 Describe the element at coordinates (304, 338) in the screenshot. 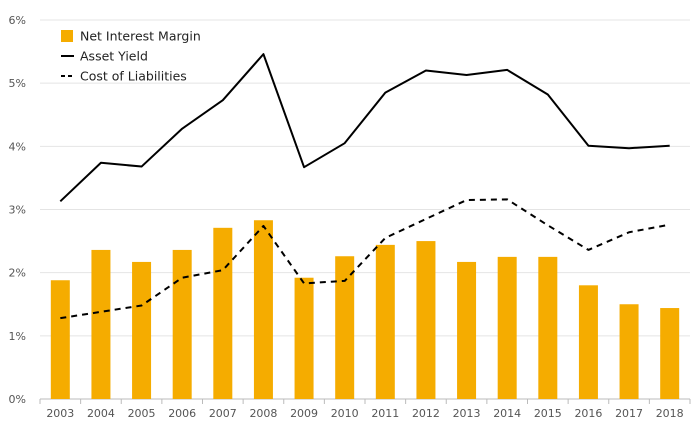

I see `bar-net-interest-margin-2009` at that location.